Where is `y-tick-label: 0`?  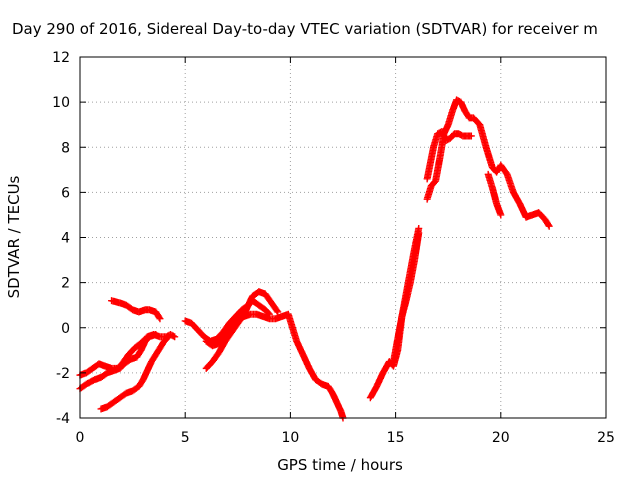
y-tick-label: 0 is located at coordinates (65, 329).